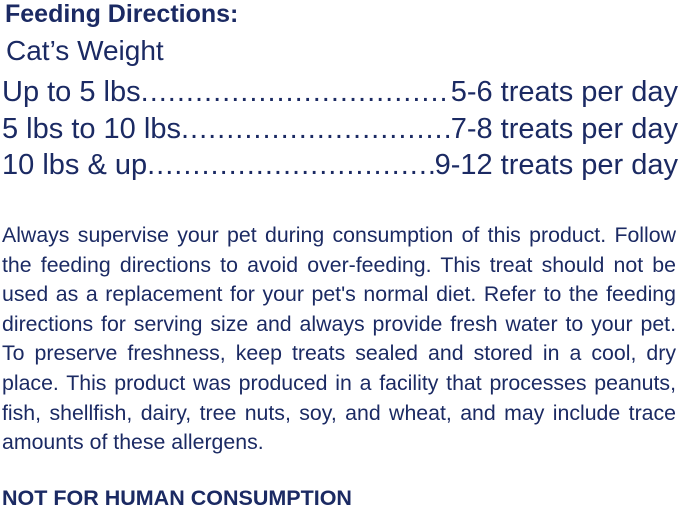 The image size is (679, 512). What do you see at coordinates (564, 92) in the screenshot?
I see `treat-amount: 5-6 treats per day` at bounding box center [564, 92].